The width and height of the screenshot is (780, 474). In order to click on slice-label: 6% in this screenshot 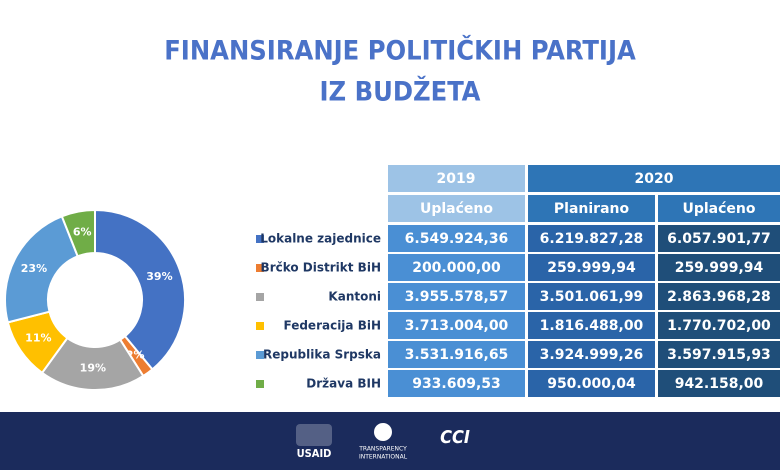, I will do `click(82, 232)`.